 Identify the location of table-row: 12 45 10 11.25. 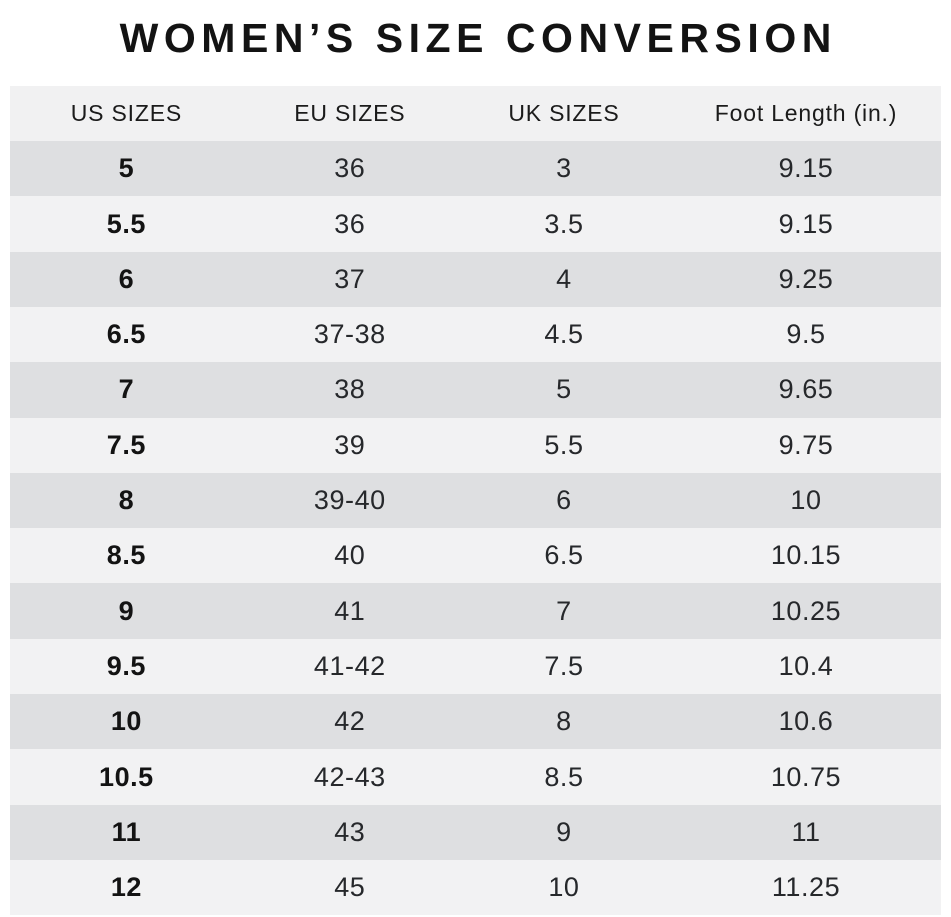
(475, 887).